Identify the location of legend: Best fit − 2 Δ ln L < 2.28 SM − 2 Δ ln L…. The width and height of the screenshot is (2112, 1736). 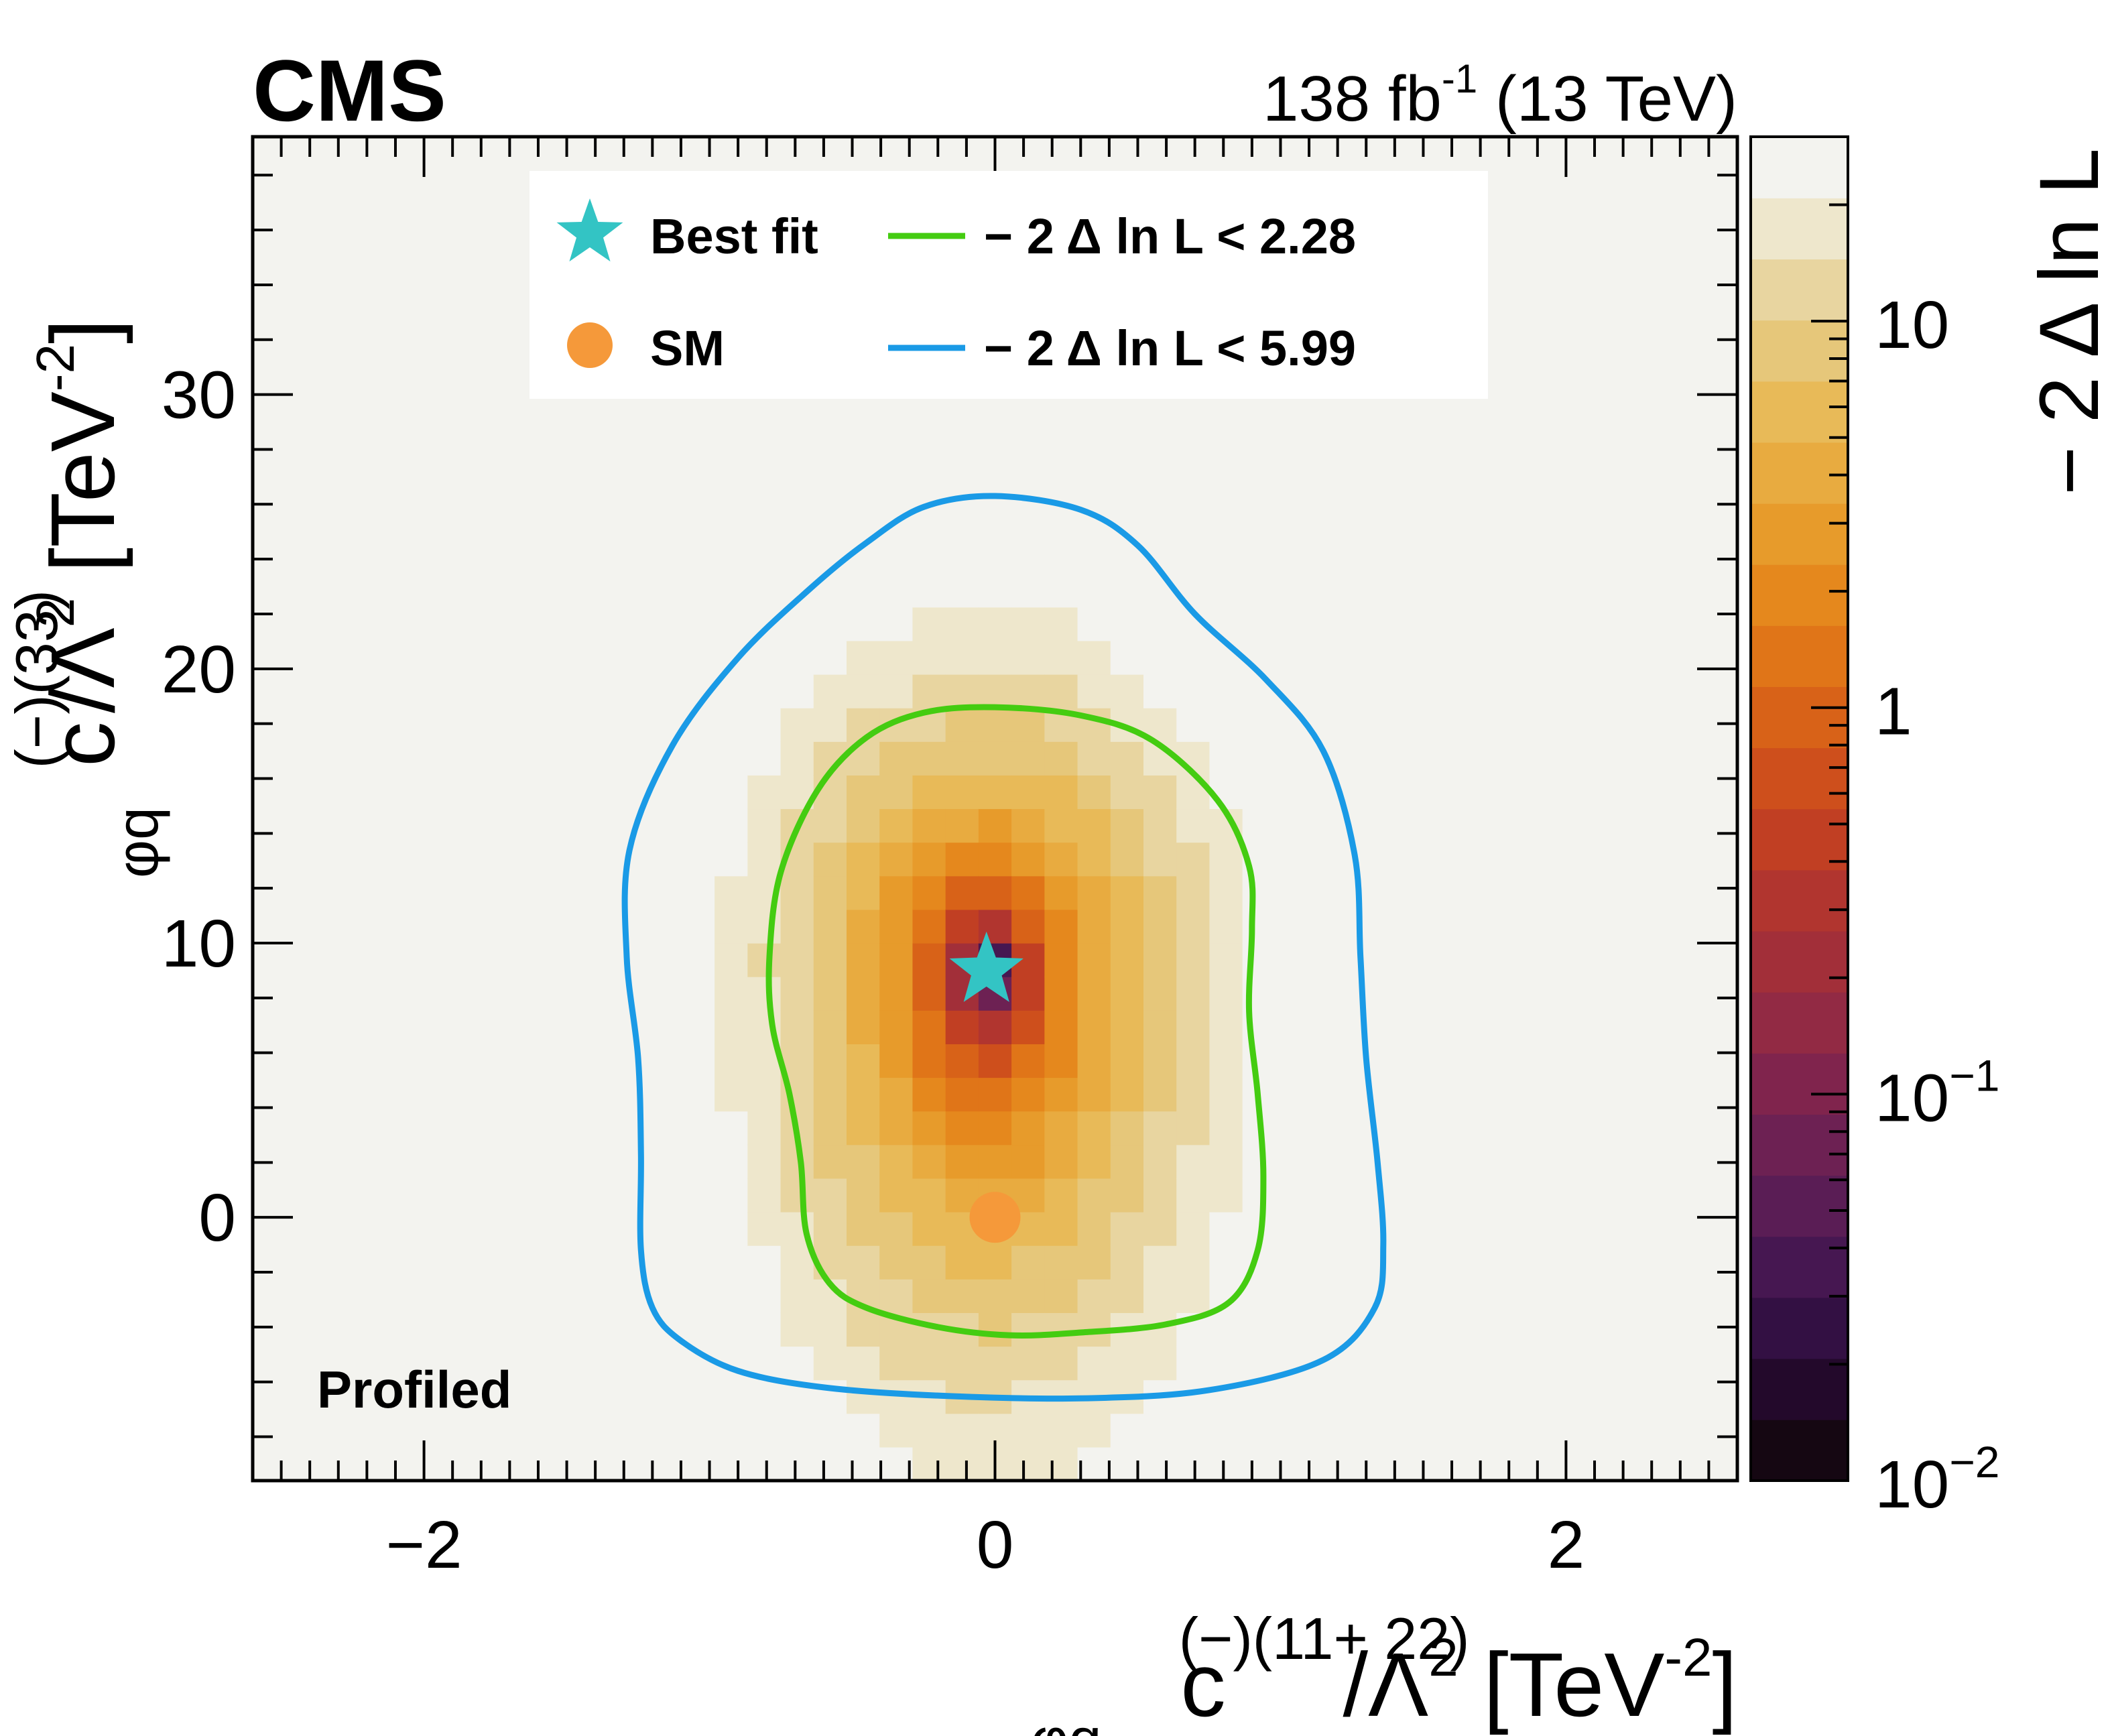
(1009, 285).